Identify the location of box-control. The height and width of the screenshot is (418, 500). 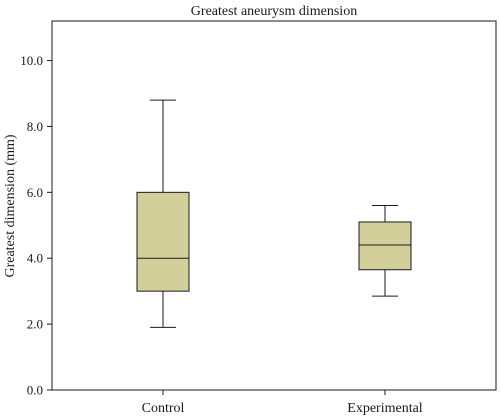
(163, 213).